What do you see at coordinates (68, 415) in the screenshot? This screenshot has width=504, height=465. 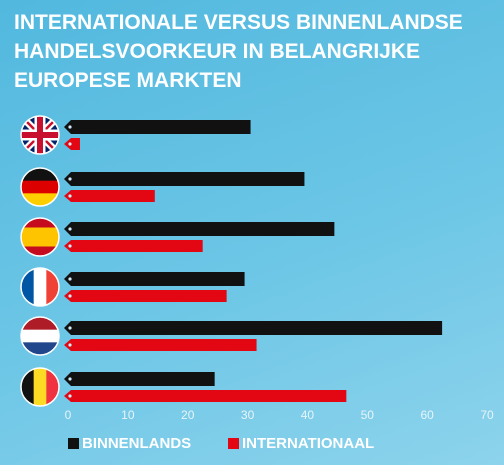 I see `x-tick-label: 0` at bounding box center [68, 415].